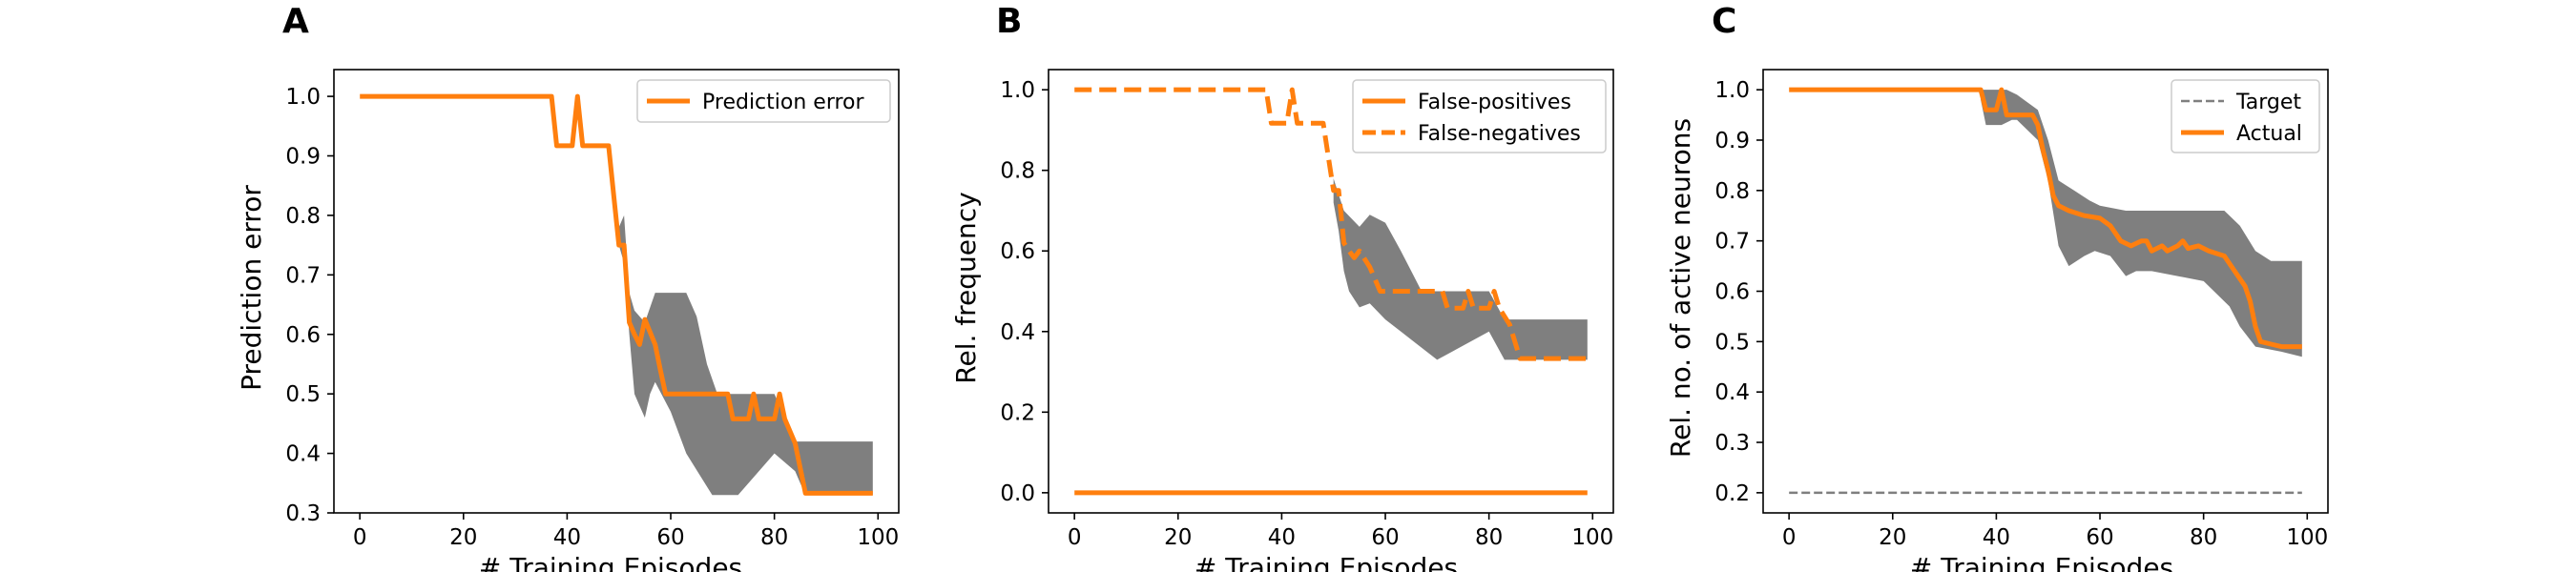  What do you see at coordinates (1732, 242) in the screenshot?
I see `panel-c-y-tick-label: 0.7` at bounding box center [1732, 242].